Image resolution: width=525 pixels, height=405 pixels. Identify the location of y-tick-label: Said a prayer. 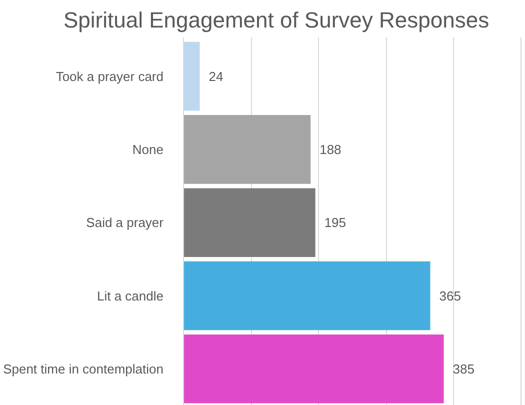
(125, 222).